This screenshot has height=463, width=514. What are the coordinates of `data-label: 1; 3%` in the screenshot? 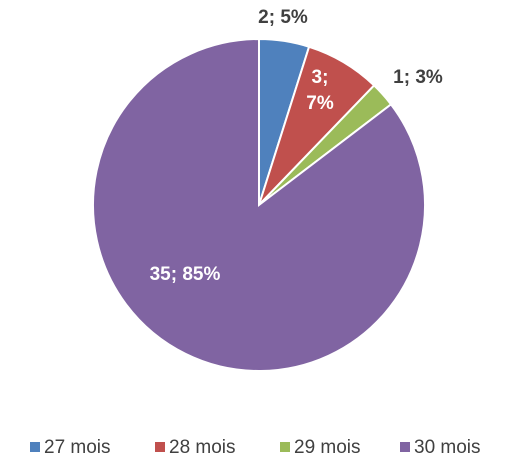 It's located at (418, 77).